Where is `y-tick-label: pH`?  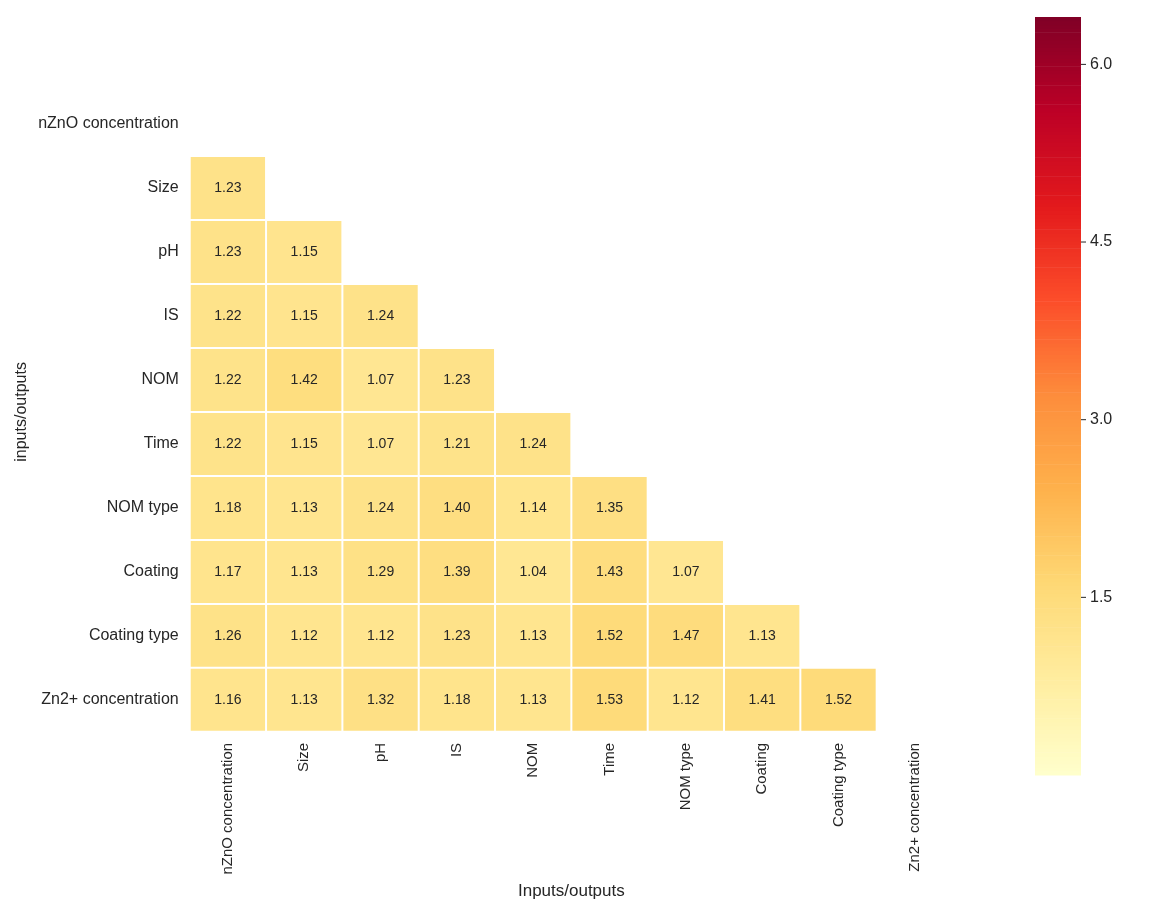
y-tick-label: pH is located at coordinates (168, 251).